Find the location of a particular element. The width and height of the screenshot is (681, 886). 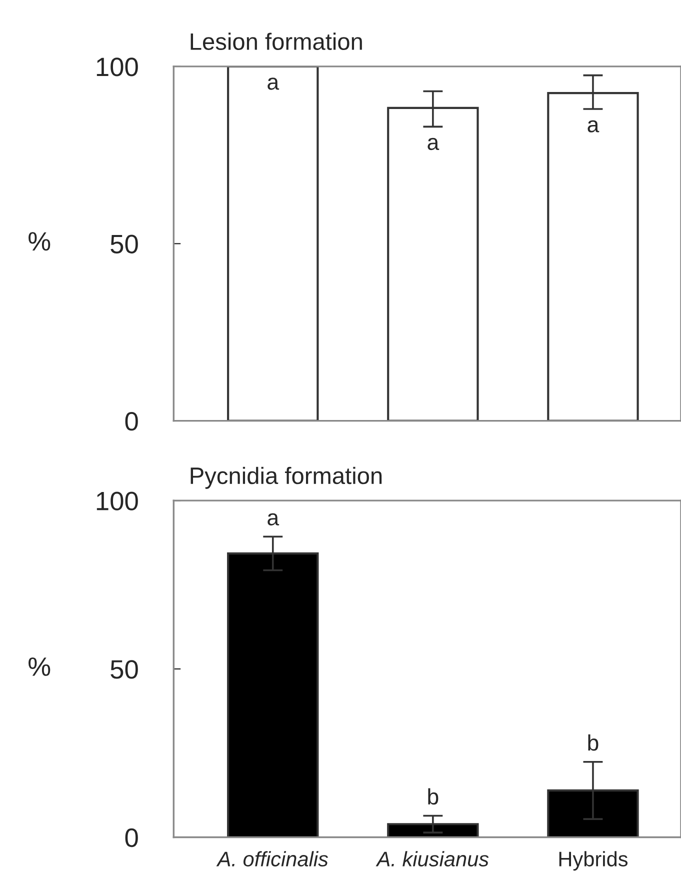

x-tick-label: A. kiusianus is located at coordinates (432, 858).